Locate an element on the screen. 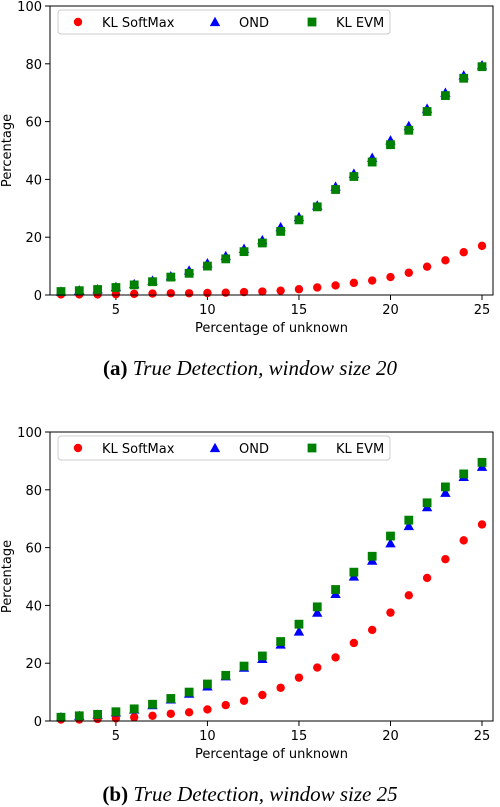 The height and width of the screenshot is (807, 500). x-tick-label: 15 is located at coordinates (299, 736).